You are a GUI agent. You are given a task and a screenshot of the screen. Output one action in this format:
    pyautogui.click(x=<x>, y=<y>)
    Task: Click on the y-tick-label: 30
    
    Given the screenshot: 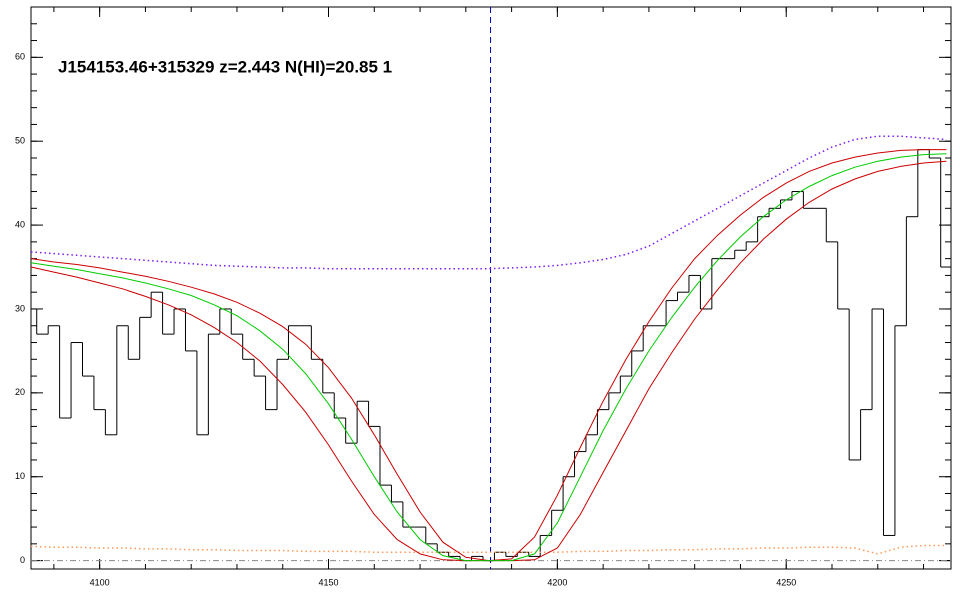 What is the action you would take?
    pyautogui.click(x=20, y=308)
    